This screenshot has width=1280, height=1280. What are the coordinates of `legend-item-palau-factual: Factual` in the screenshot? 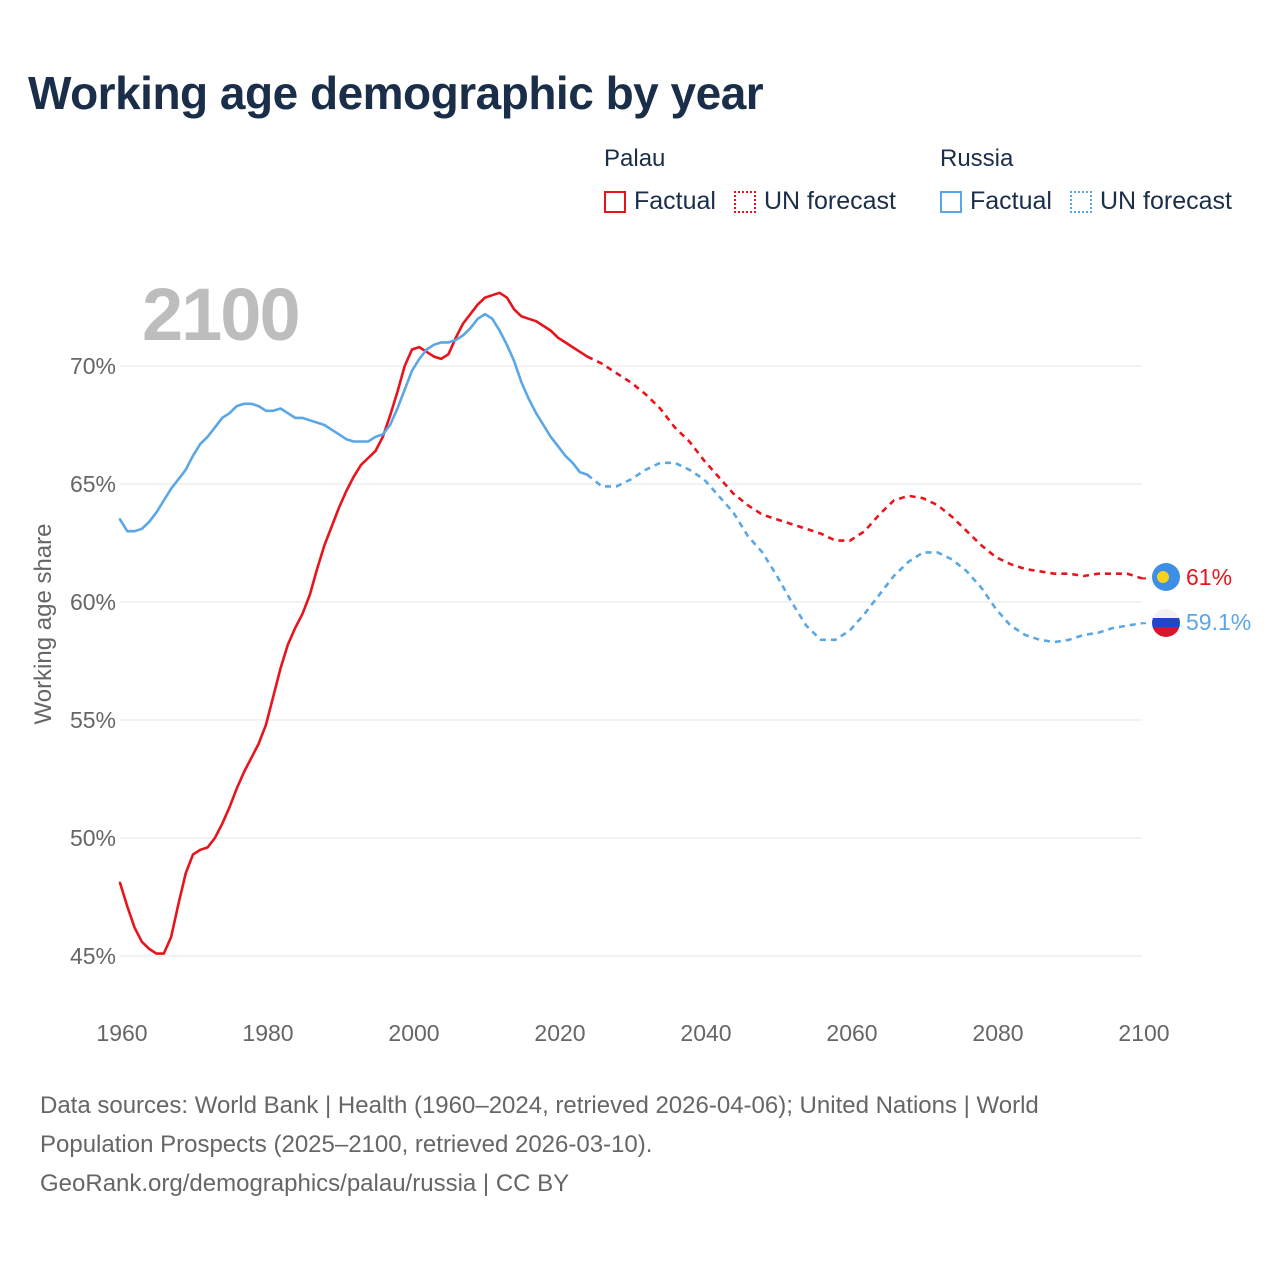 It's located at (660, 201).